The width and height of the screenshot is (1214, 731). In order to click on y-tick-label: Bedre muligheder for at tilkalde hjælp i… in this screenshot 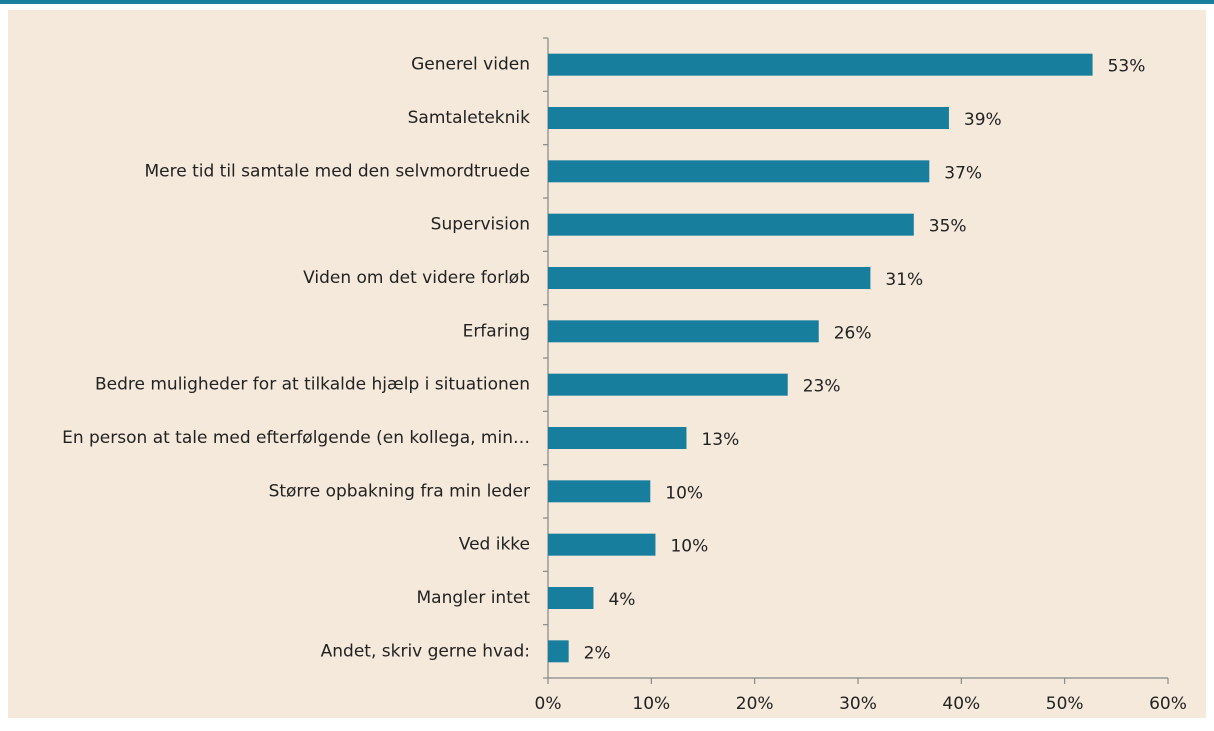, I will do `click(312, 385)`.